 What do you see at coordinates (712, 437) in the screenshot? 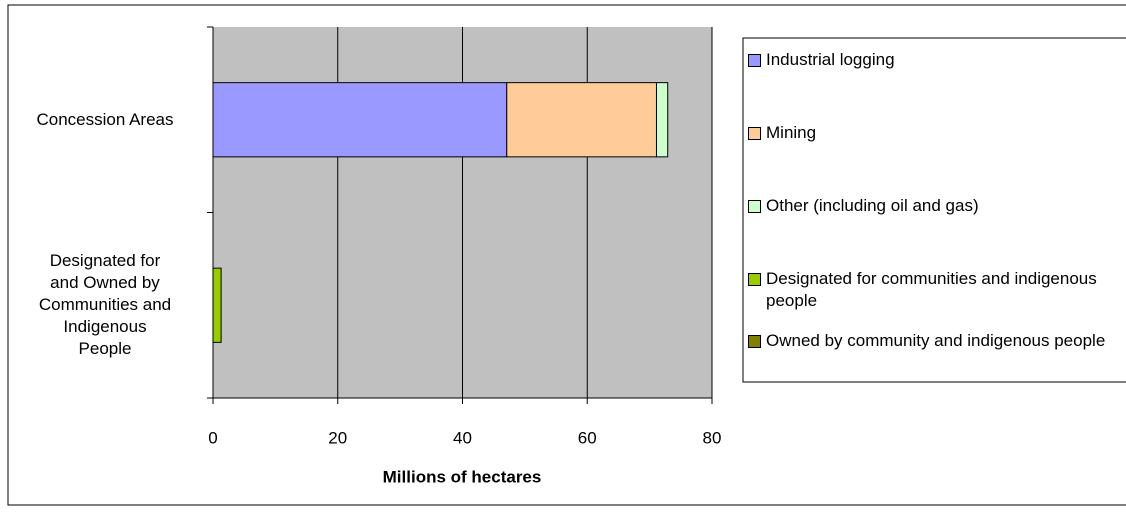
I see `x-tick-label: 80` at bounding box center [712, 437].